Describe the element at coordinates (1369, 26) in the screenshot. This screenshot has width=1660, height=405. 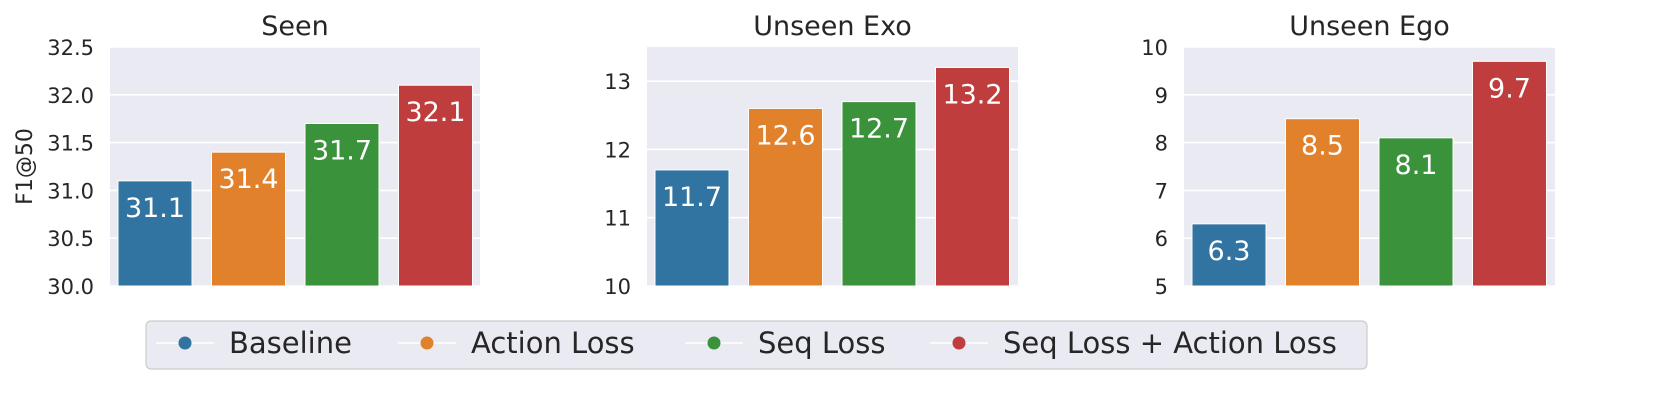
I see `chart-title: Unseen Ego` at that location.